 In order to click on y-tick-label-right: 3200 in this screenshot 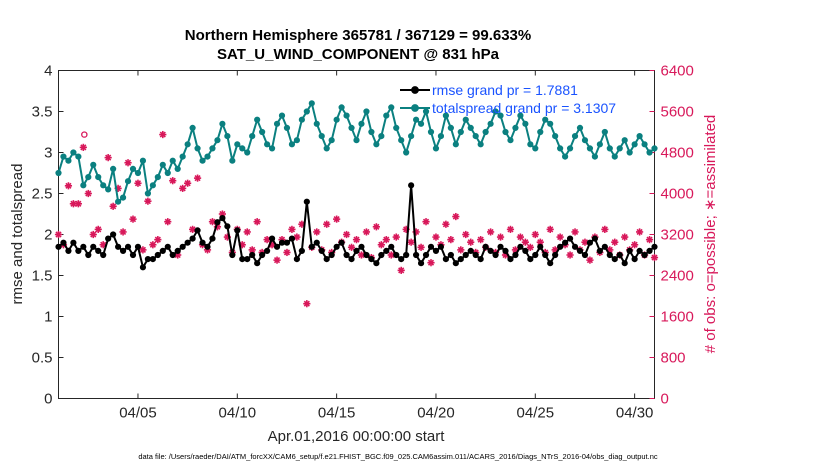, I will do `click(677, 235)`.